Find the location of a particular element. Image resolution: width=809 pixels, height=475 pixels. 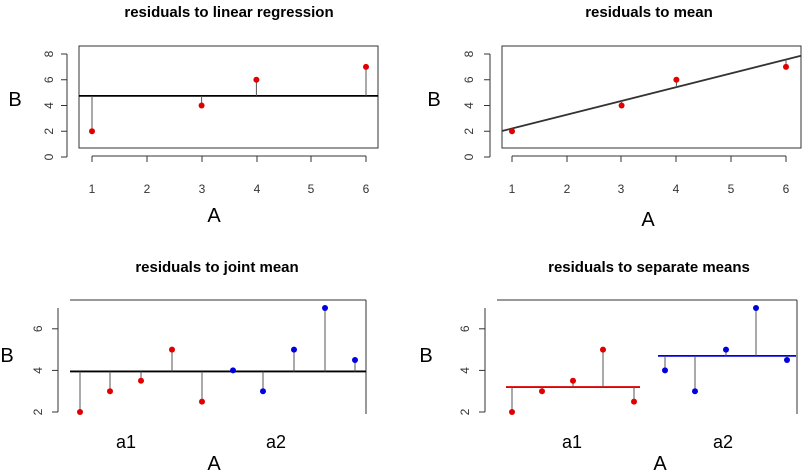

panel-title: residuals to joint mean is located at coordinates (216, 267).